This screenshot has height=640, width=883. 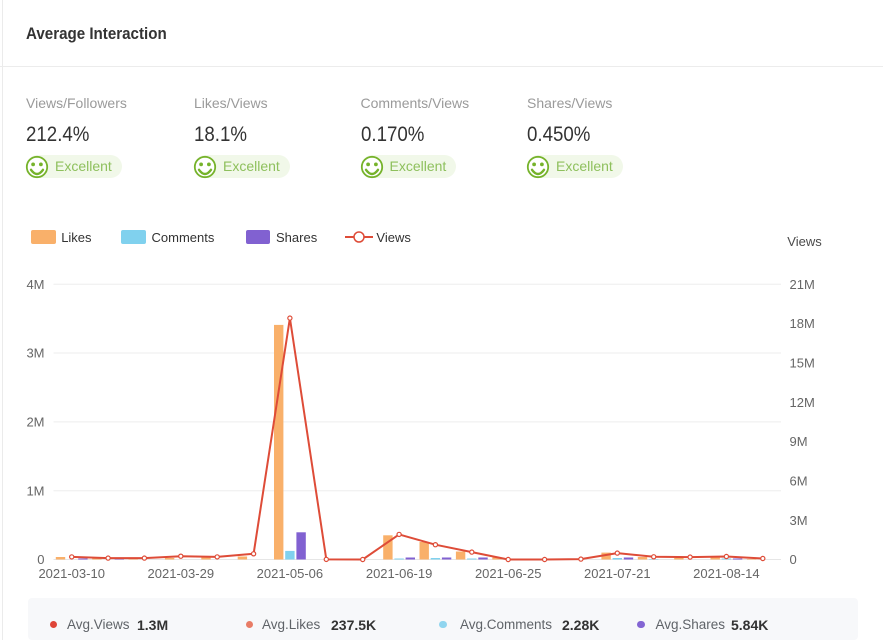 I want to click on svg-text: 2021-05-06, so click(x=290, y=573).